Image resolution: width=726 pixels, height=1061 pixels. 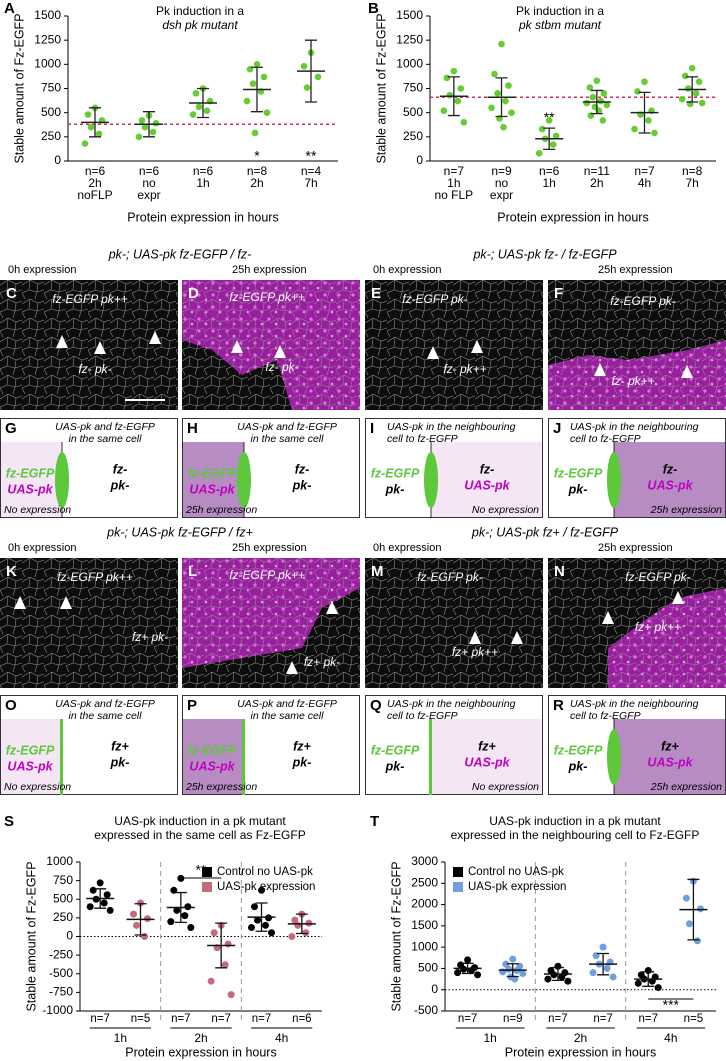 What do you see at coordinates (637, 345) in the screenshot?
I see `cell-outlines` at bounding box center [637, 345].